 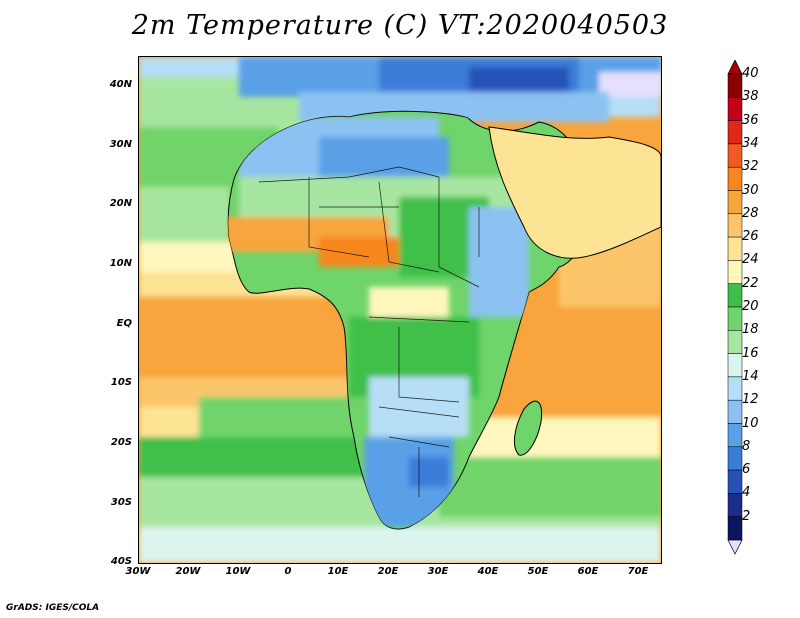 I want to click on colorbar-legend, so click(x=735, y=307).